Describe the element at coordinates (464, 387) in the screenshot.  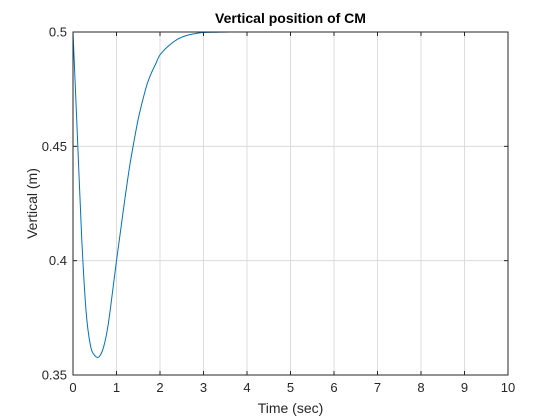
I see `x-tick-label: 9` at that location.